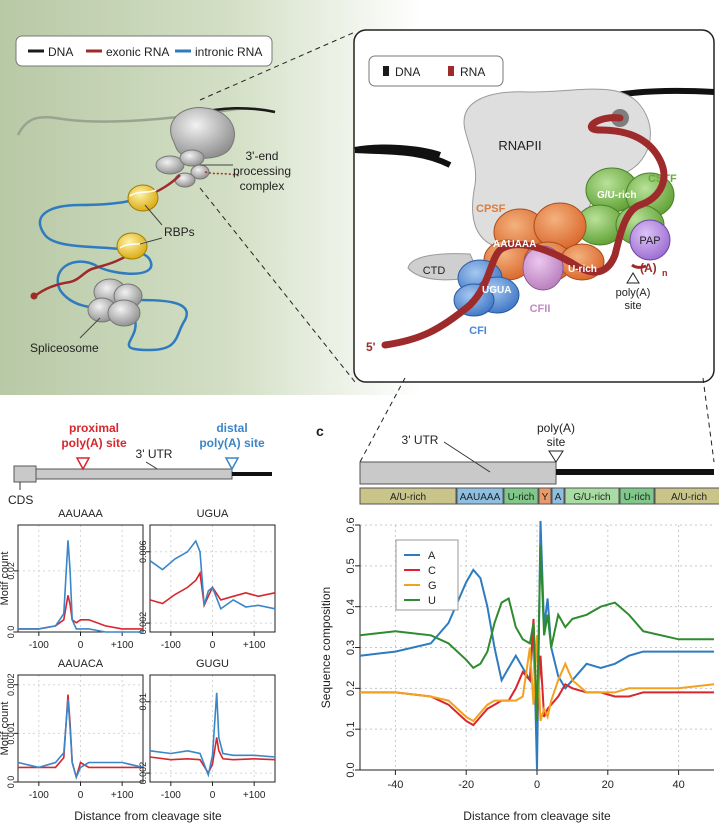 This screenshot has width=719, height=828. I want to click on spliceosome-shape, so click(115, 302).